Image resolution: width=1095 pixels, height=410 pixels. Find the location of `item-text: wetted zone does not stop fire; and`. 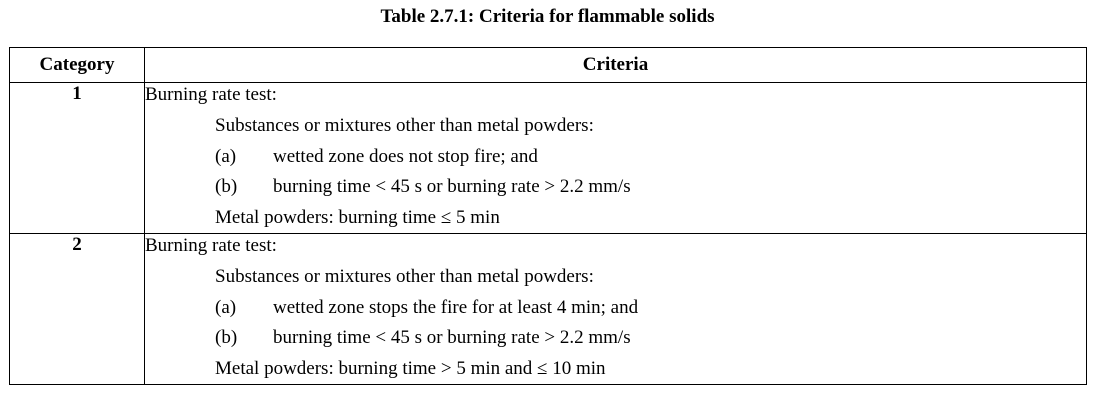

item-text: wetted zone does not stop fire; and is located at coordinates (405, 156).